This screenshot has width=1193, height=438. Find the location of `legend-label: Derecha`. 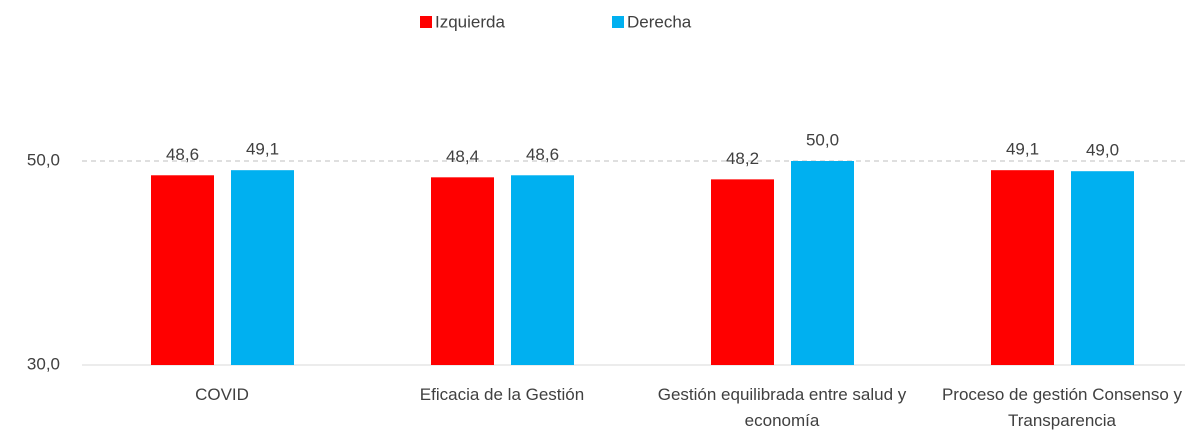

legend-label: Derecha is located at coordinates (659, 21).